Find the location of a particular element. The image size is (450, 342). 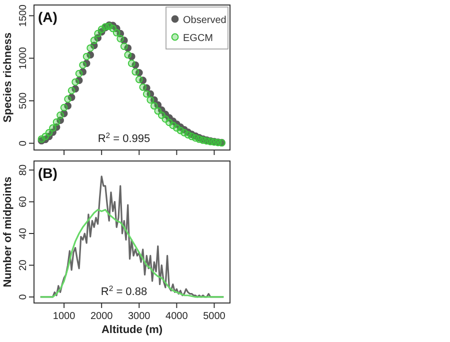

legend-label: EGCM is located at coordinates (198, 38).